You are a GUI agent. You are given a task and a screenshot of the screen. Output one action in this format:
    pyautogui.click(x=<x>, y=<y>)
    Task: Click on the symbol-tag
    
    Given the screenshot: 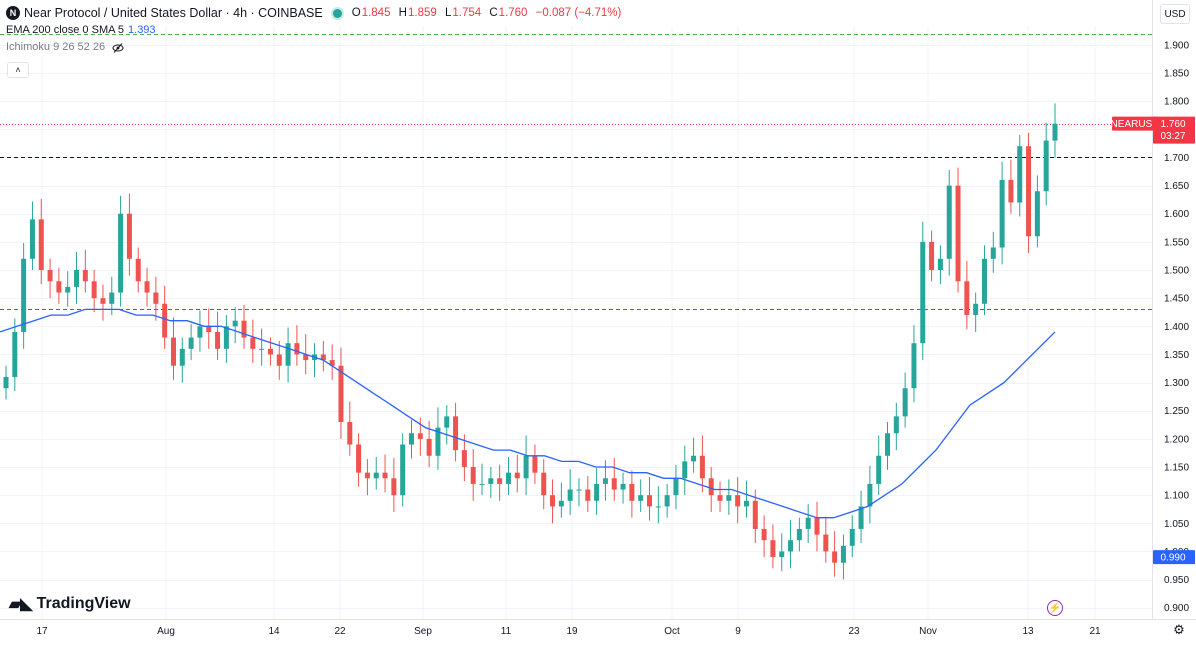 What is the action you would take?
    pyautogui.click(x=1135, y=123)
    